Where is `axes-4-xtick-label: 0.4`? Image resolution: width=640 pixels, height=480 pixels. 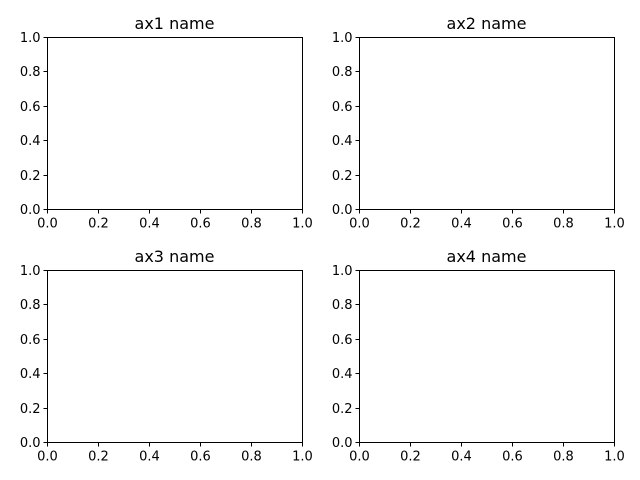
axes-4-xtick-label: 0.4 is located at coordinates (461, 457).